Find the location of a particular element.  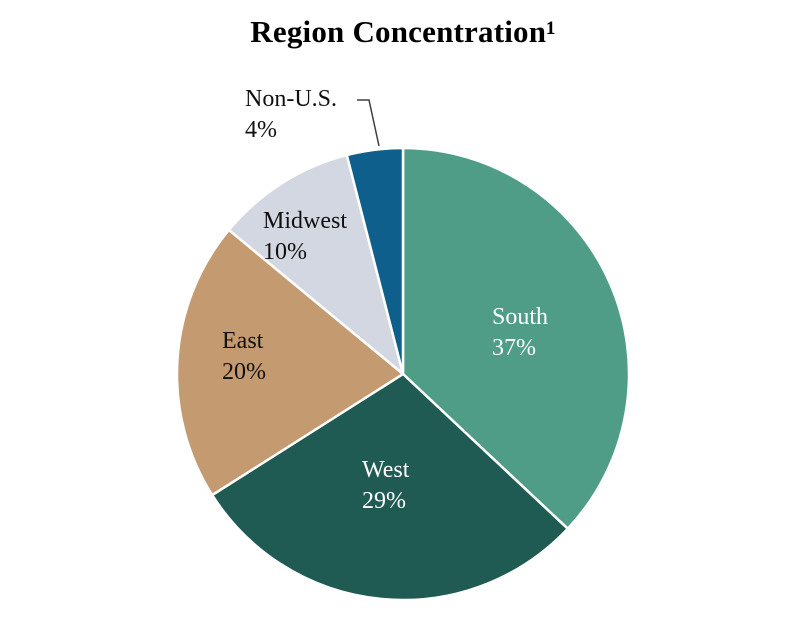

label-east-name: East is located at coordinates (243, 341).